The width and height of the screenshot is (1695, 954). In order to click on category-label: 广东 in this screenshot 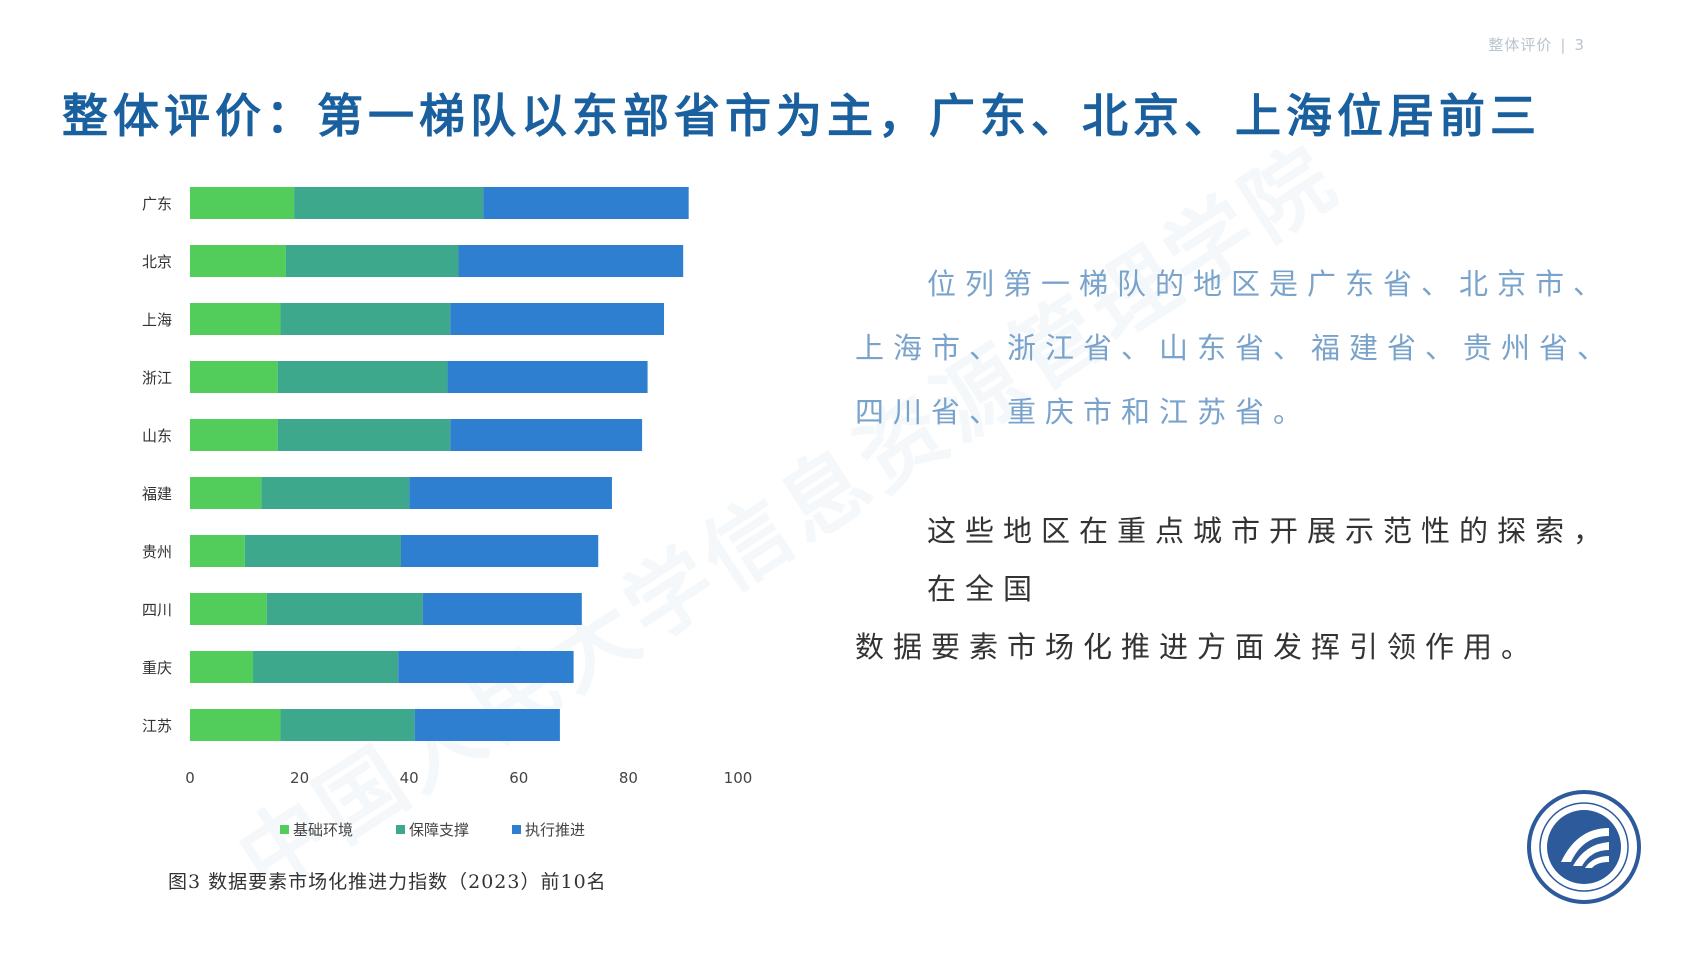, I will do `click(157, 204)`.